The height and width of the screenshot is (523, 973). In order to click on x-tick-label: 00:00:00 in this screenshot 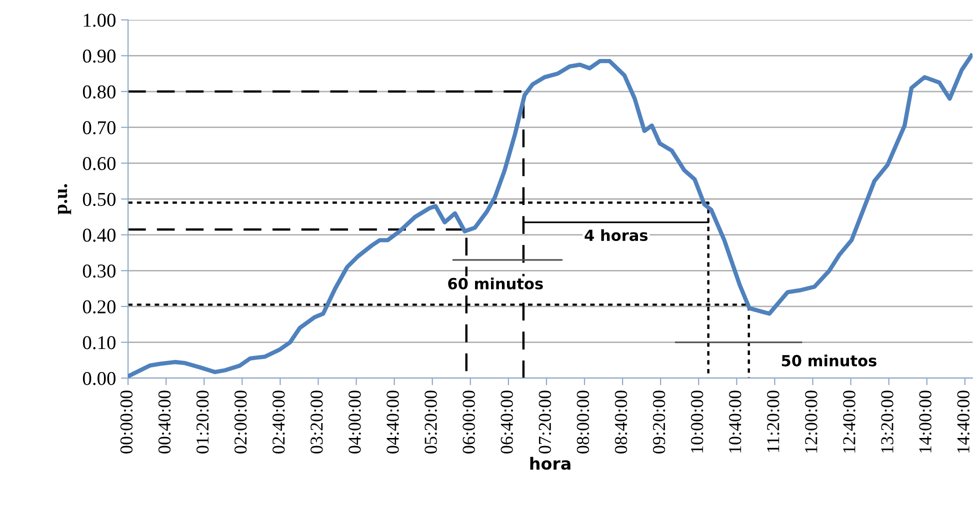, I will do `click(126, 422)`.